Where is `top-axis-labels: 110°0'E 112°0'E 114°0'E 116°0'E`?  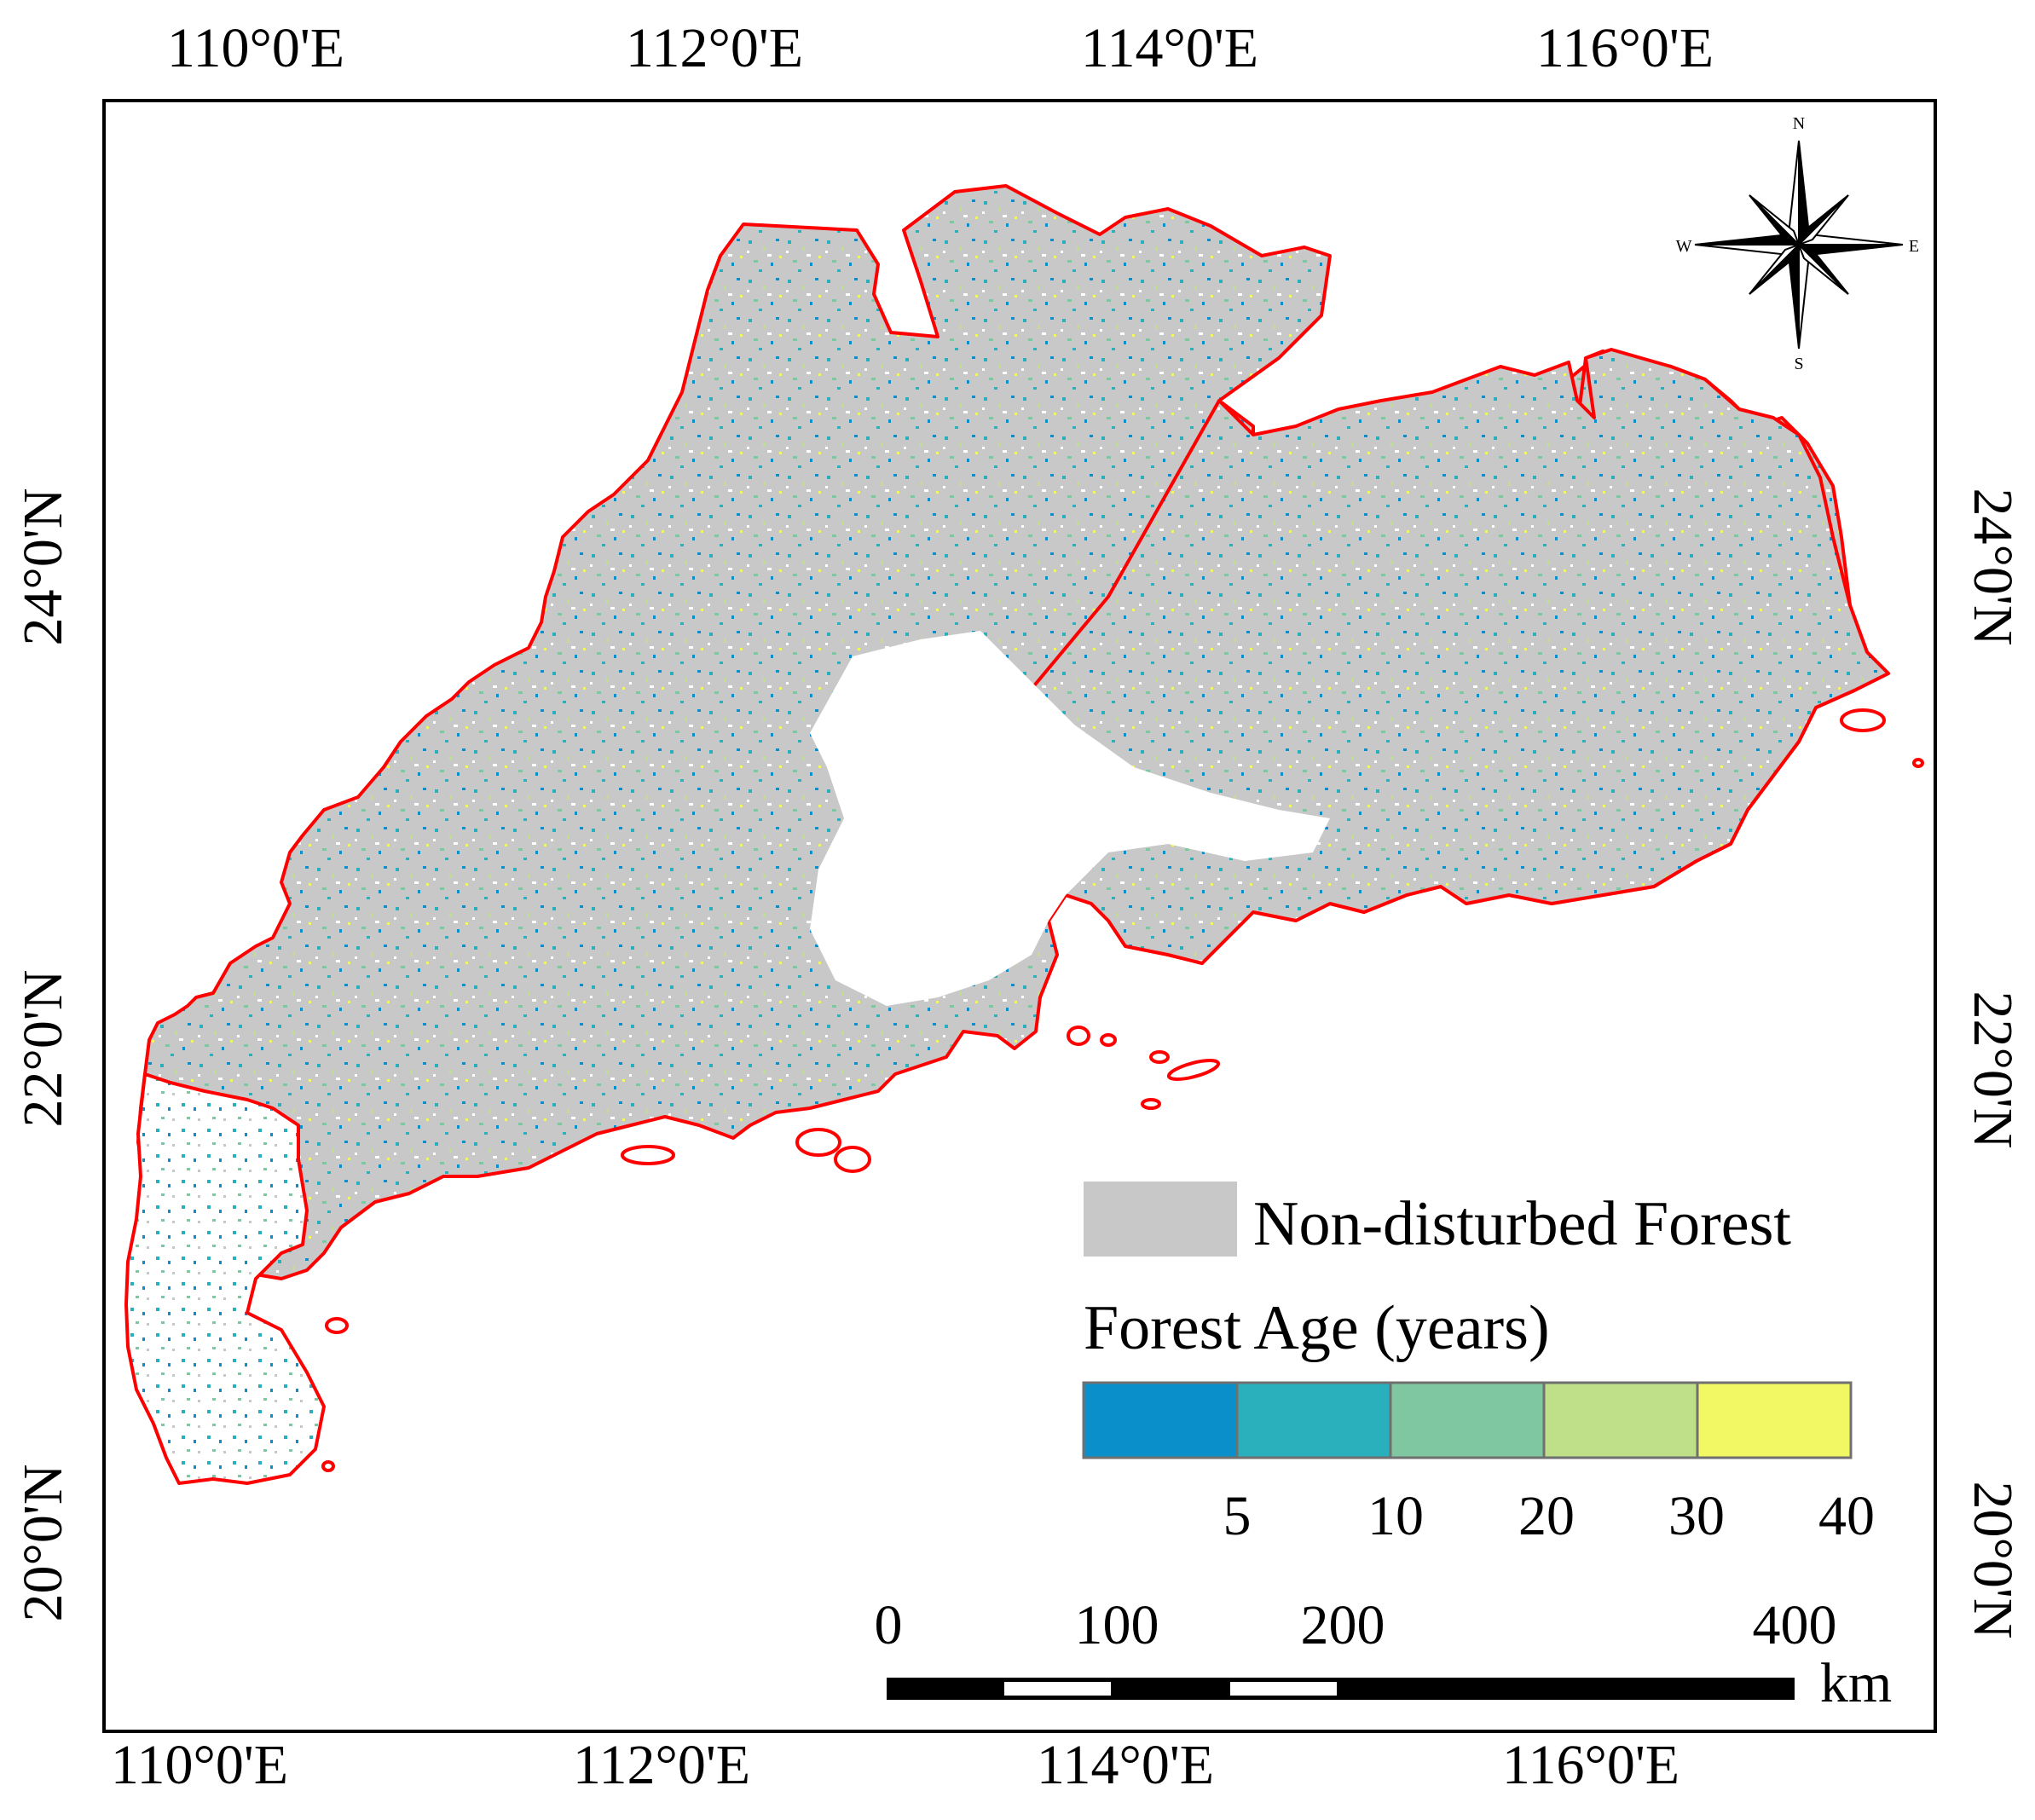 top-axis-labels: 110°0'E 112°0'E 114°0'E 116°0'E is located at coordinates (940, 48).